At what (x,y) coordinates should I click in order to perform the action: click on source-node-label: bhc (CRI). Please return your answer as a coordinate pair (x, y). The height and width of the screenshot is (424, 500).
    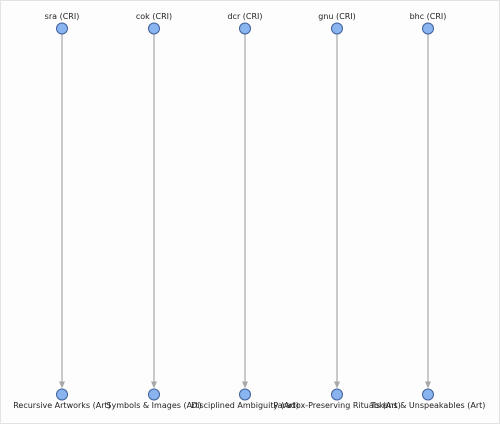
    Looking at the image, I should click on (428, 16).